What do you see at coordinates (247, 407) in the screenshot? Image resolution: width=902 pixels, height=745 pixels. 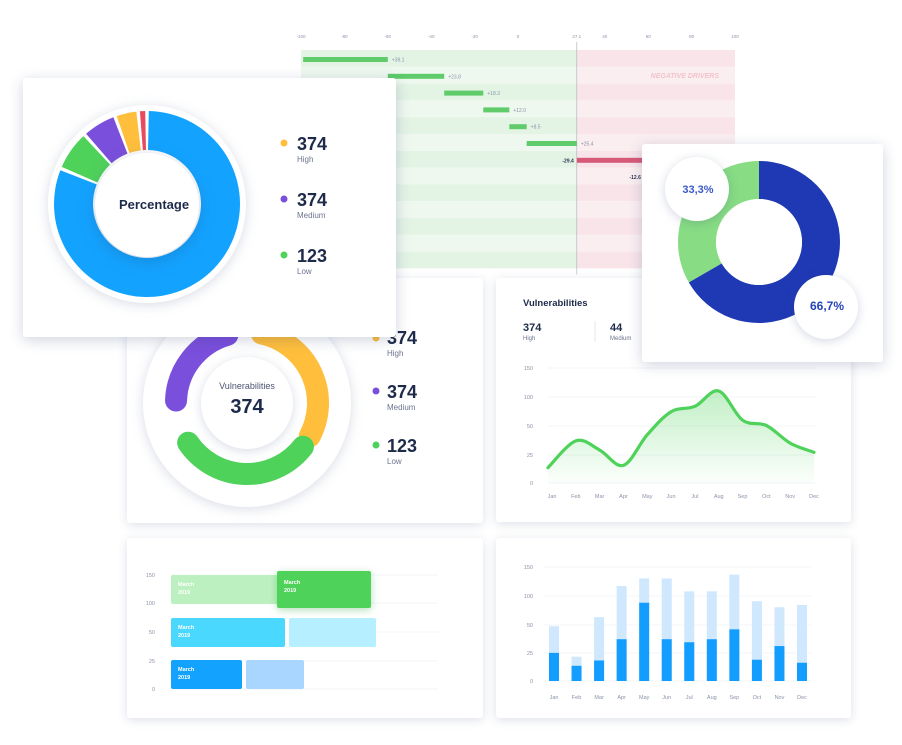 I see `donut-center-value: 374` at bounding box center [247, 407].